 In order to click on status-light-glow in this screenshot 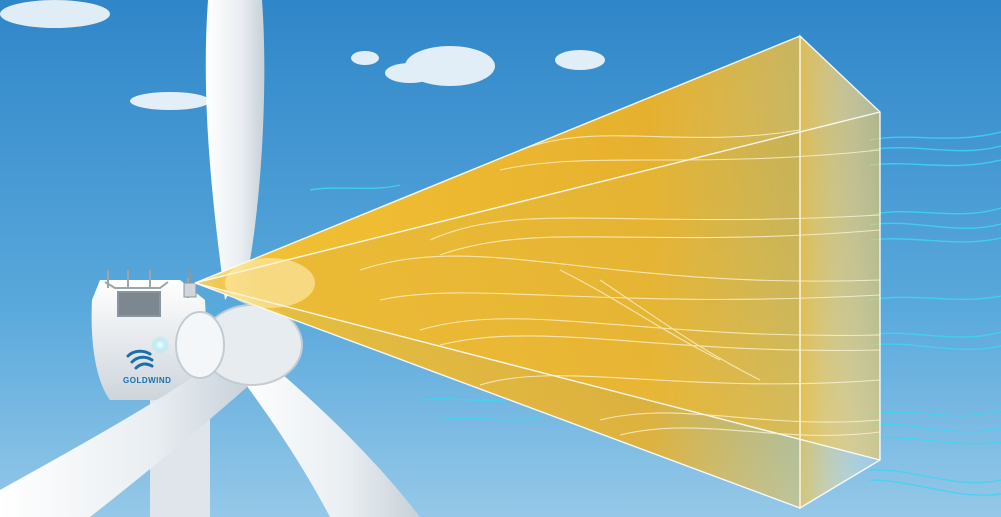, I will do `click(160, 345)`.